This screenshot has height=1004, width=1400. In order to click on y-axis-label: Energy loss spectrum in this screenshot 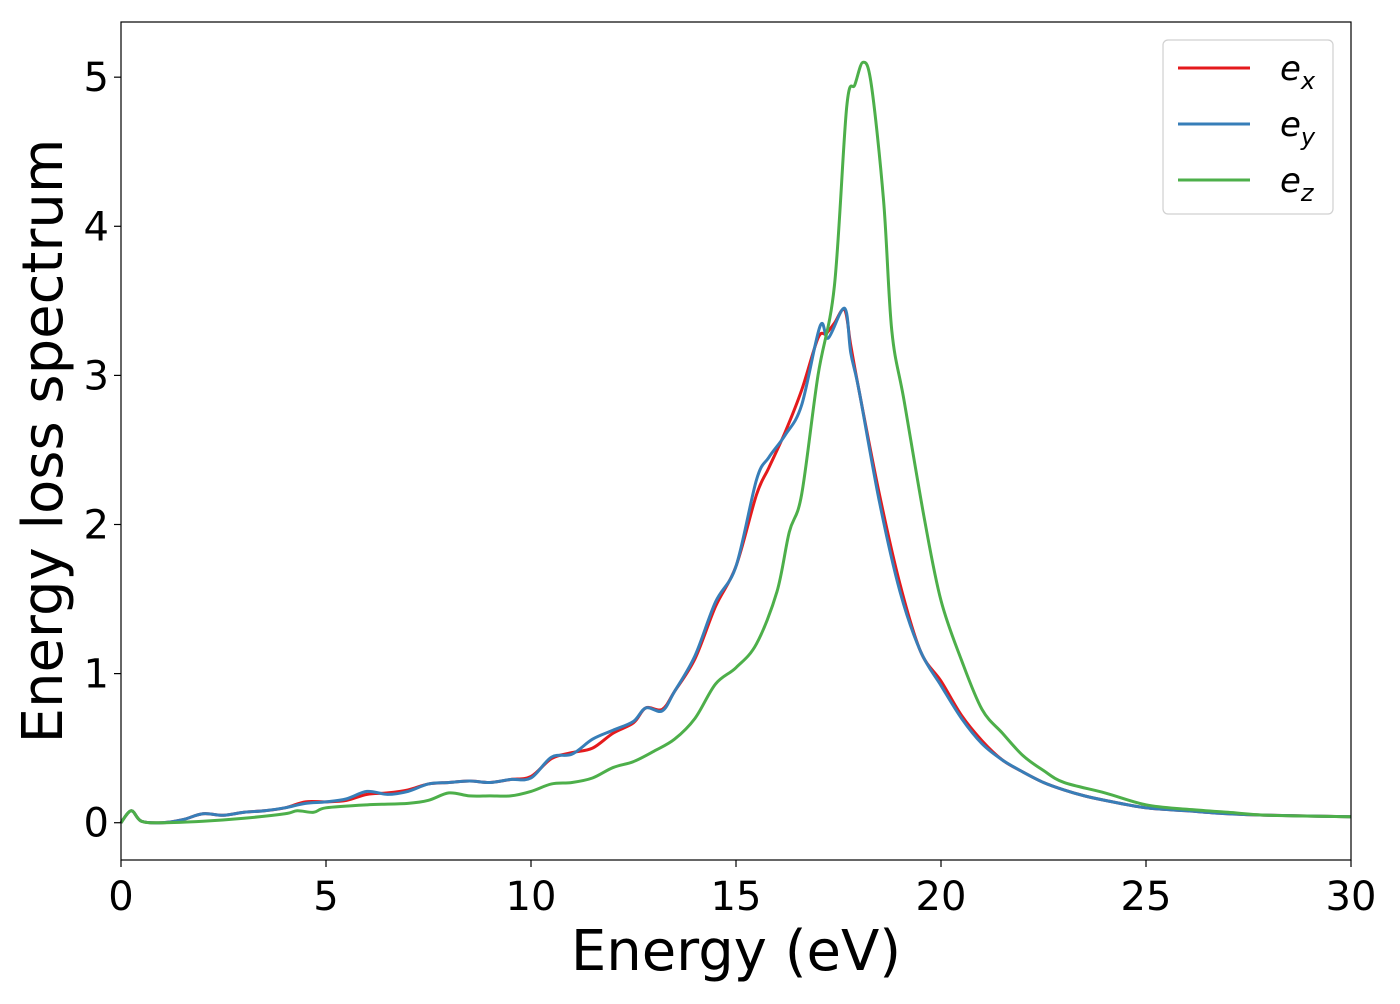, I will do `click(43, 441)`.